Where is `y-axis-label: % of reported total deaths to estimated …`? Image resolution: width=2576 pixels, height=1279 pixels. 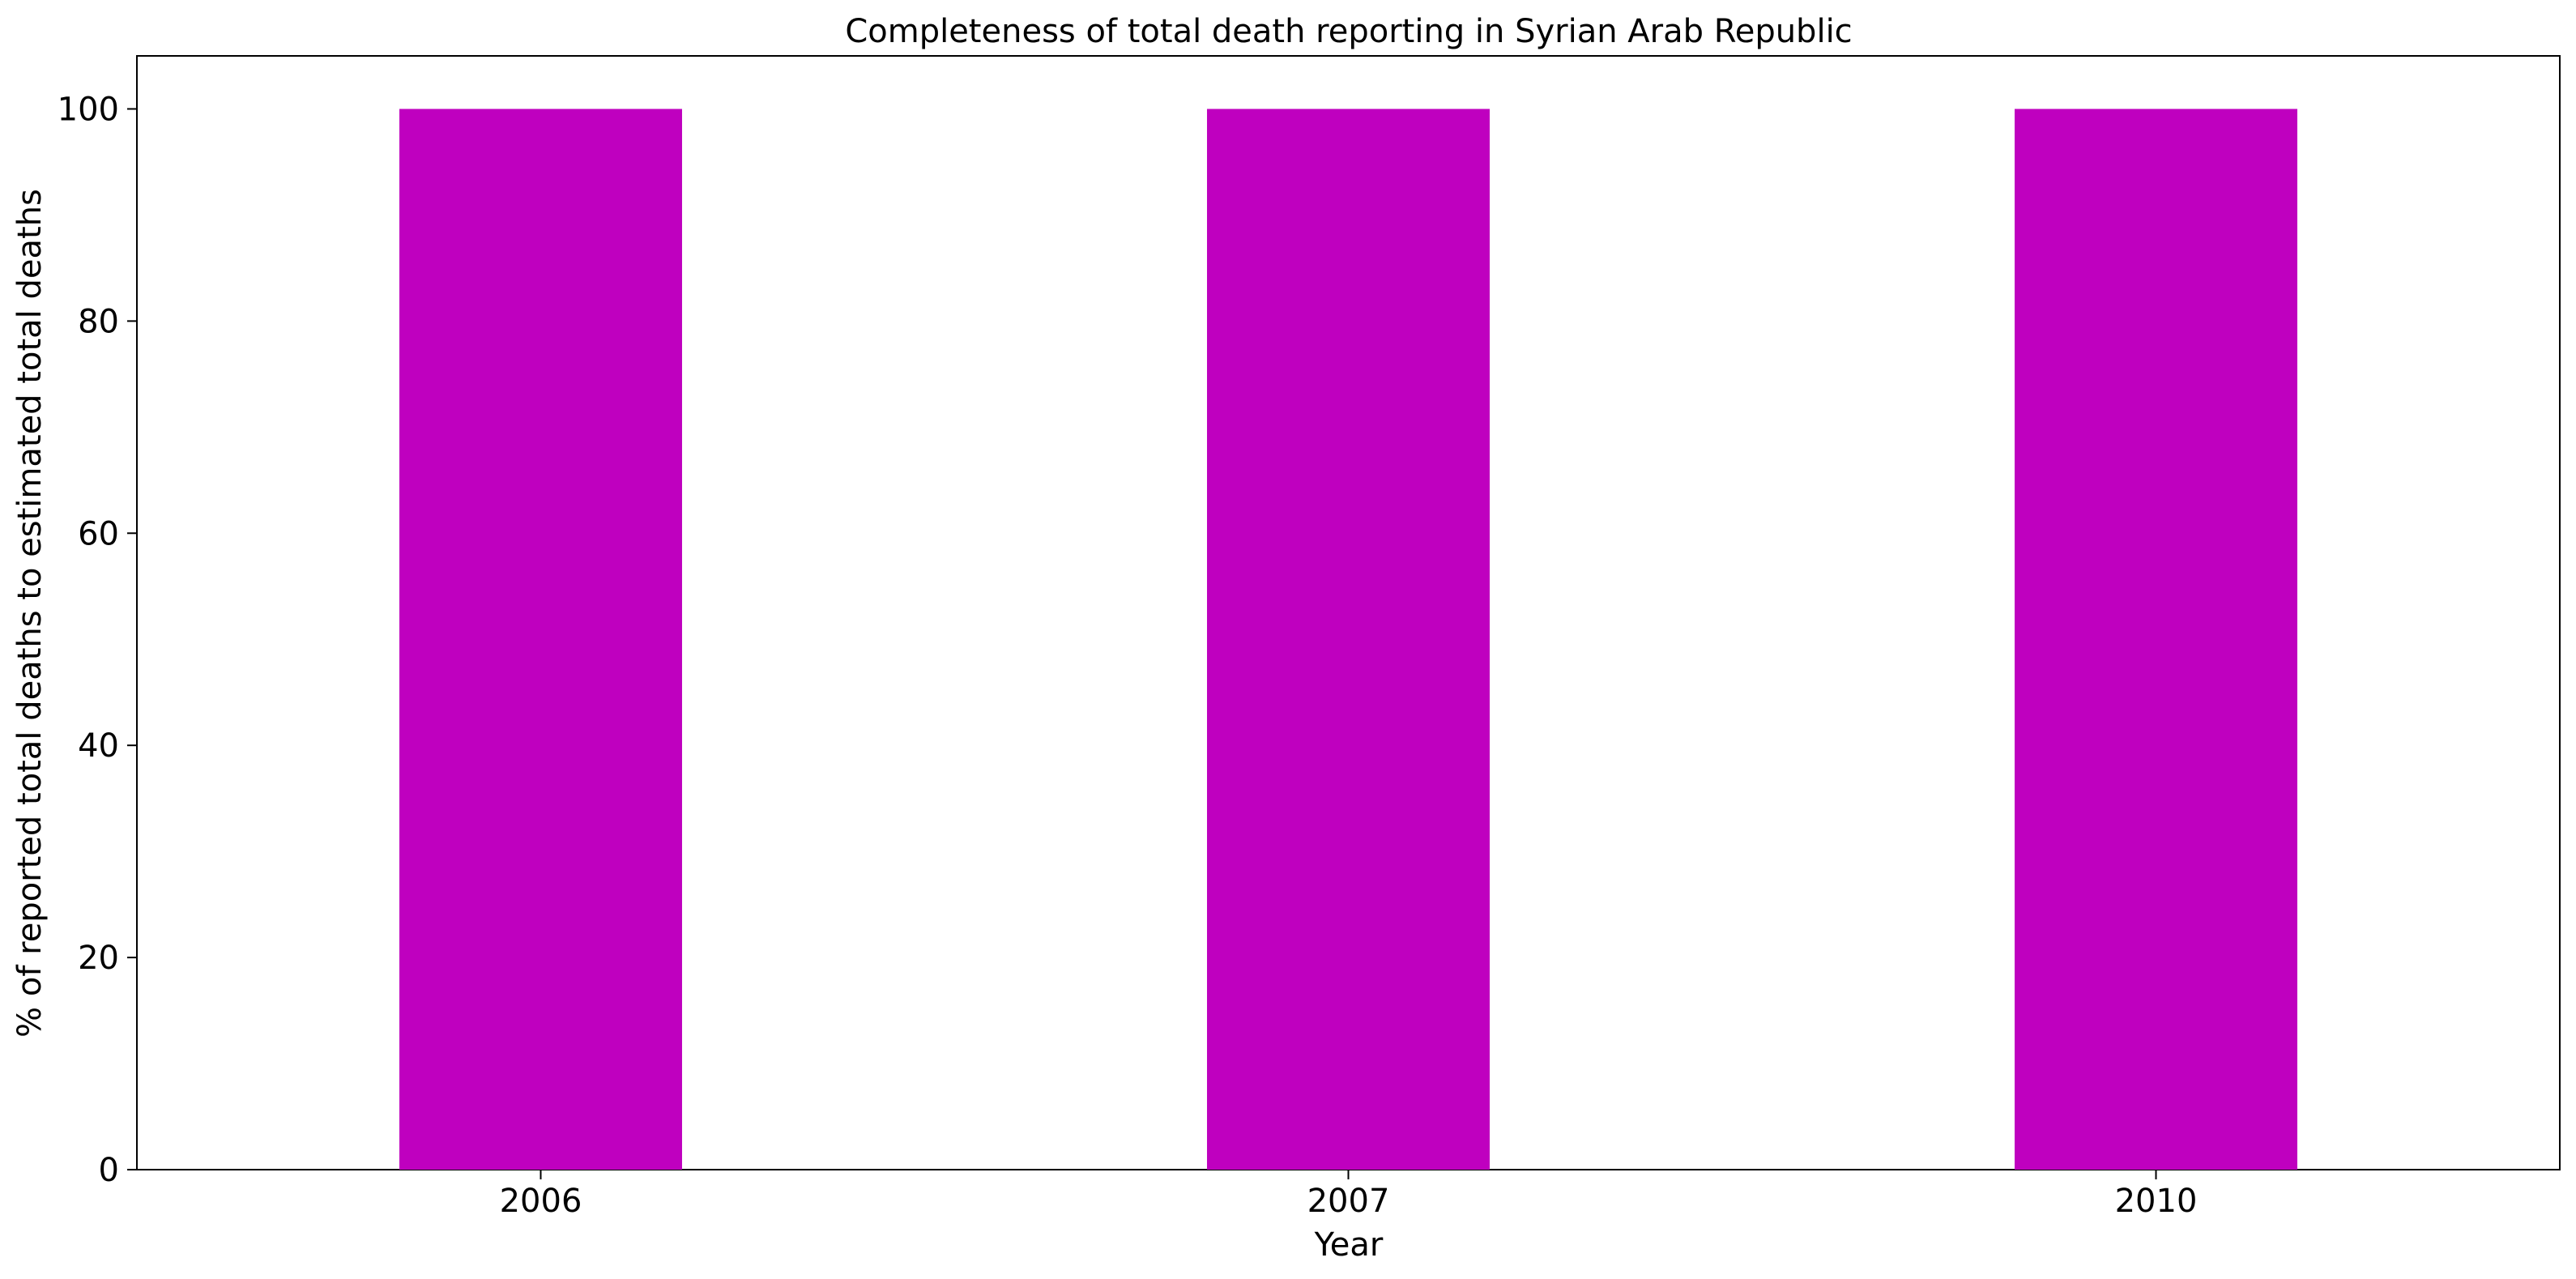
y-axis-label: % of reported total deaths to estimated … is located at coordinates (30, 613).